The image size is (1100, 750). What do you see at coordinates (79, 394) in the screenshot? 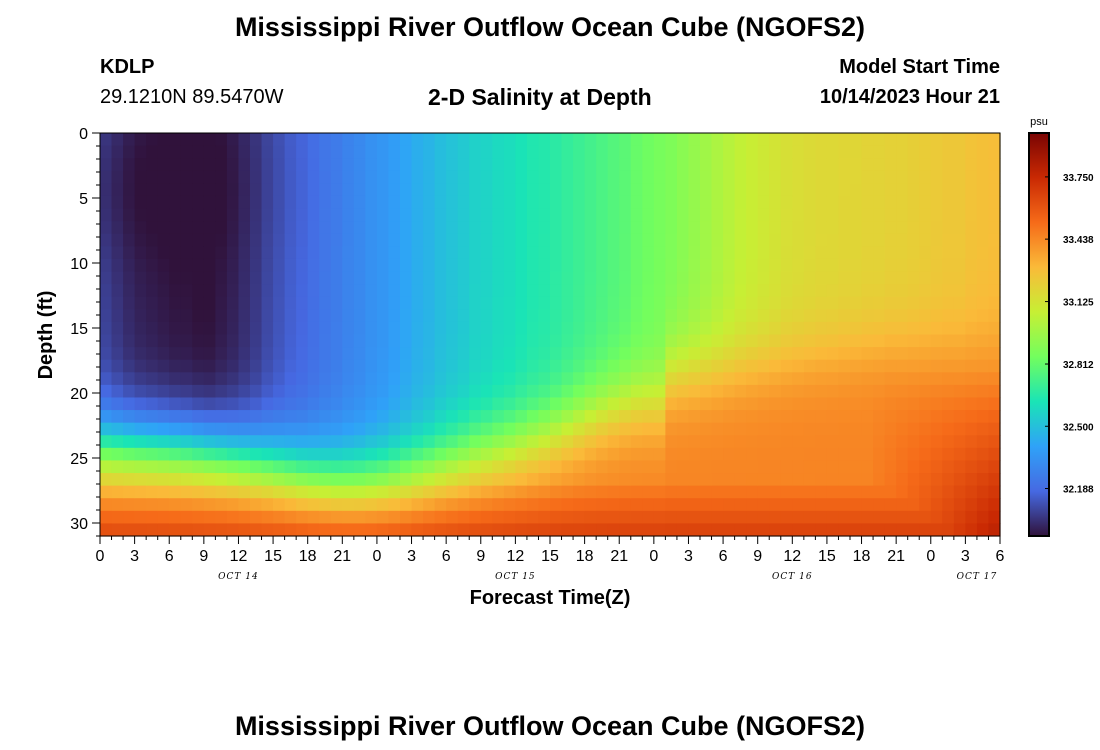
I see `y-tick-label: 20` at bounding box center [79, 394].